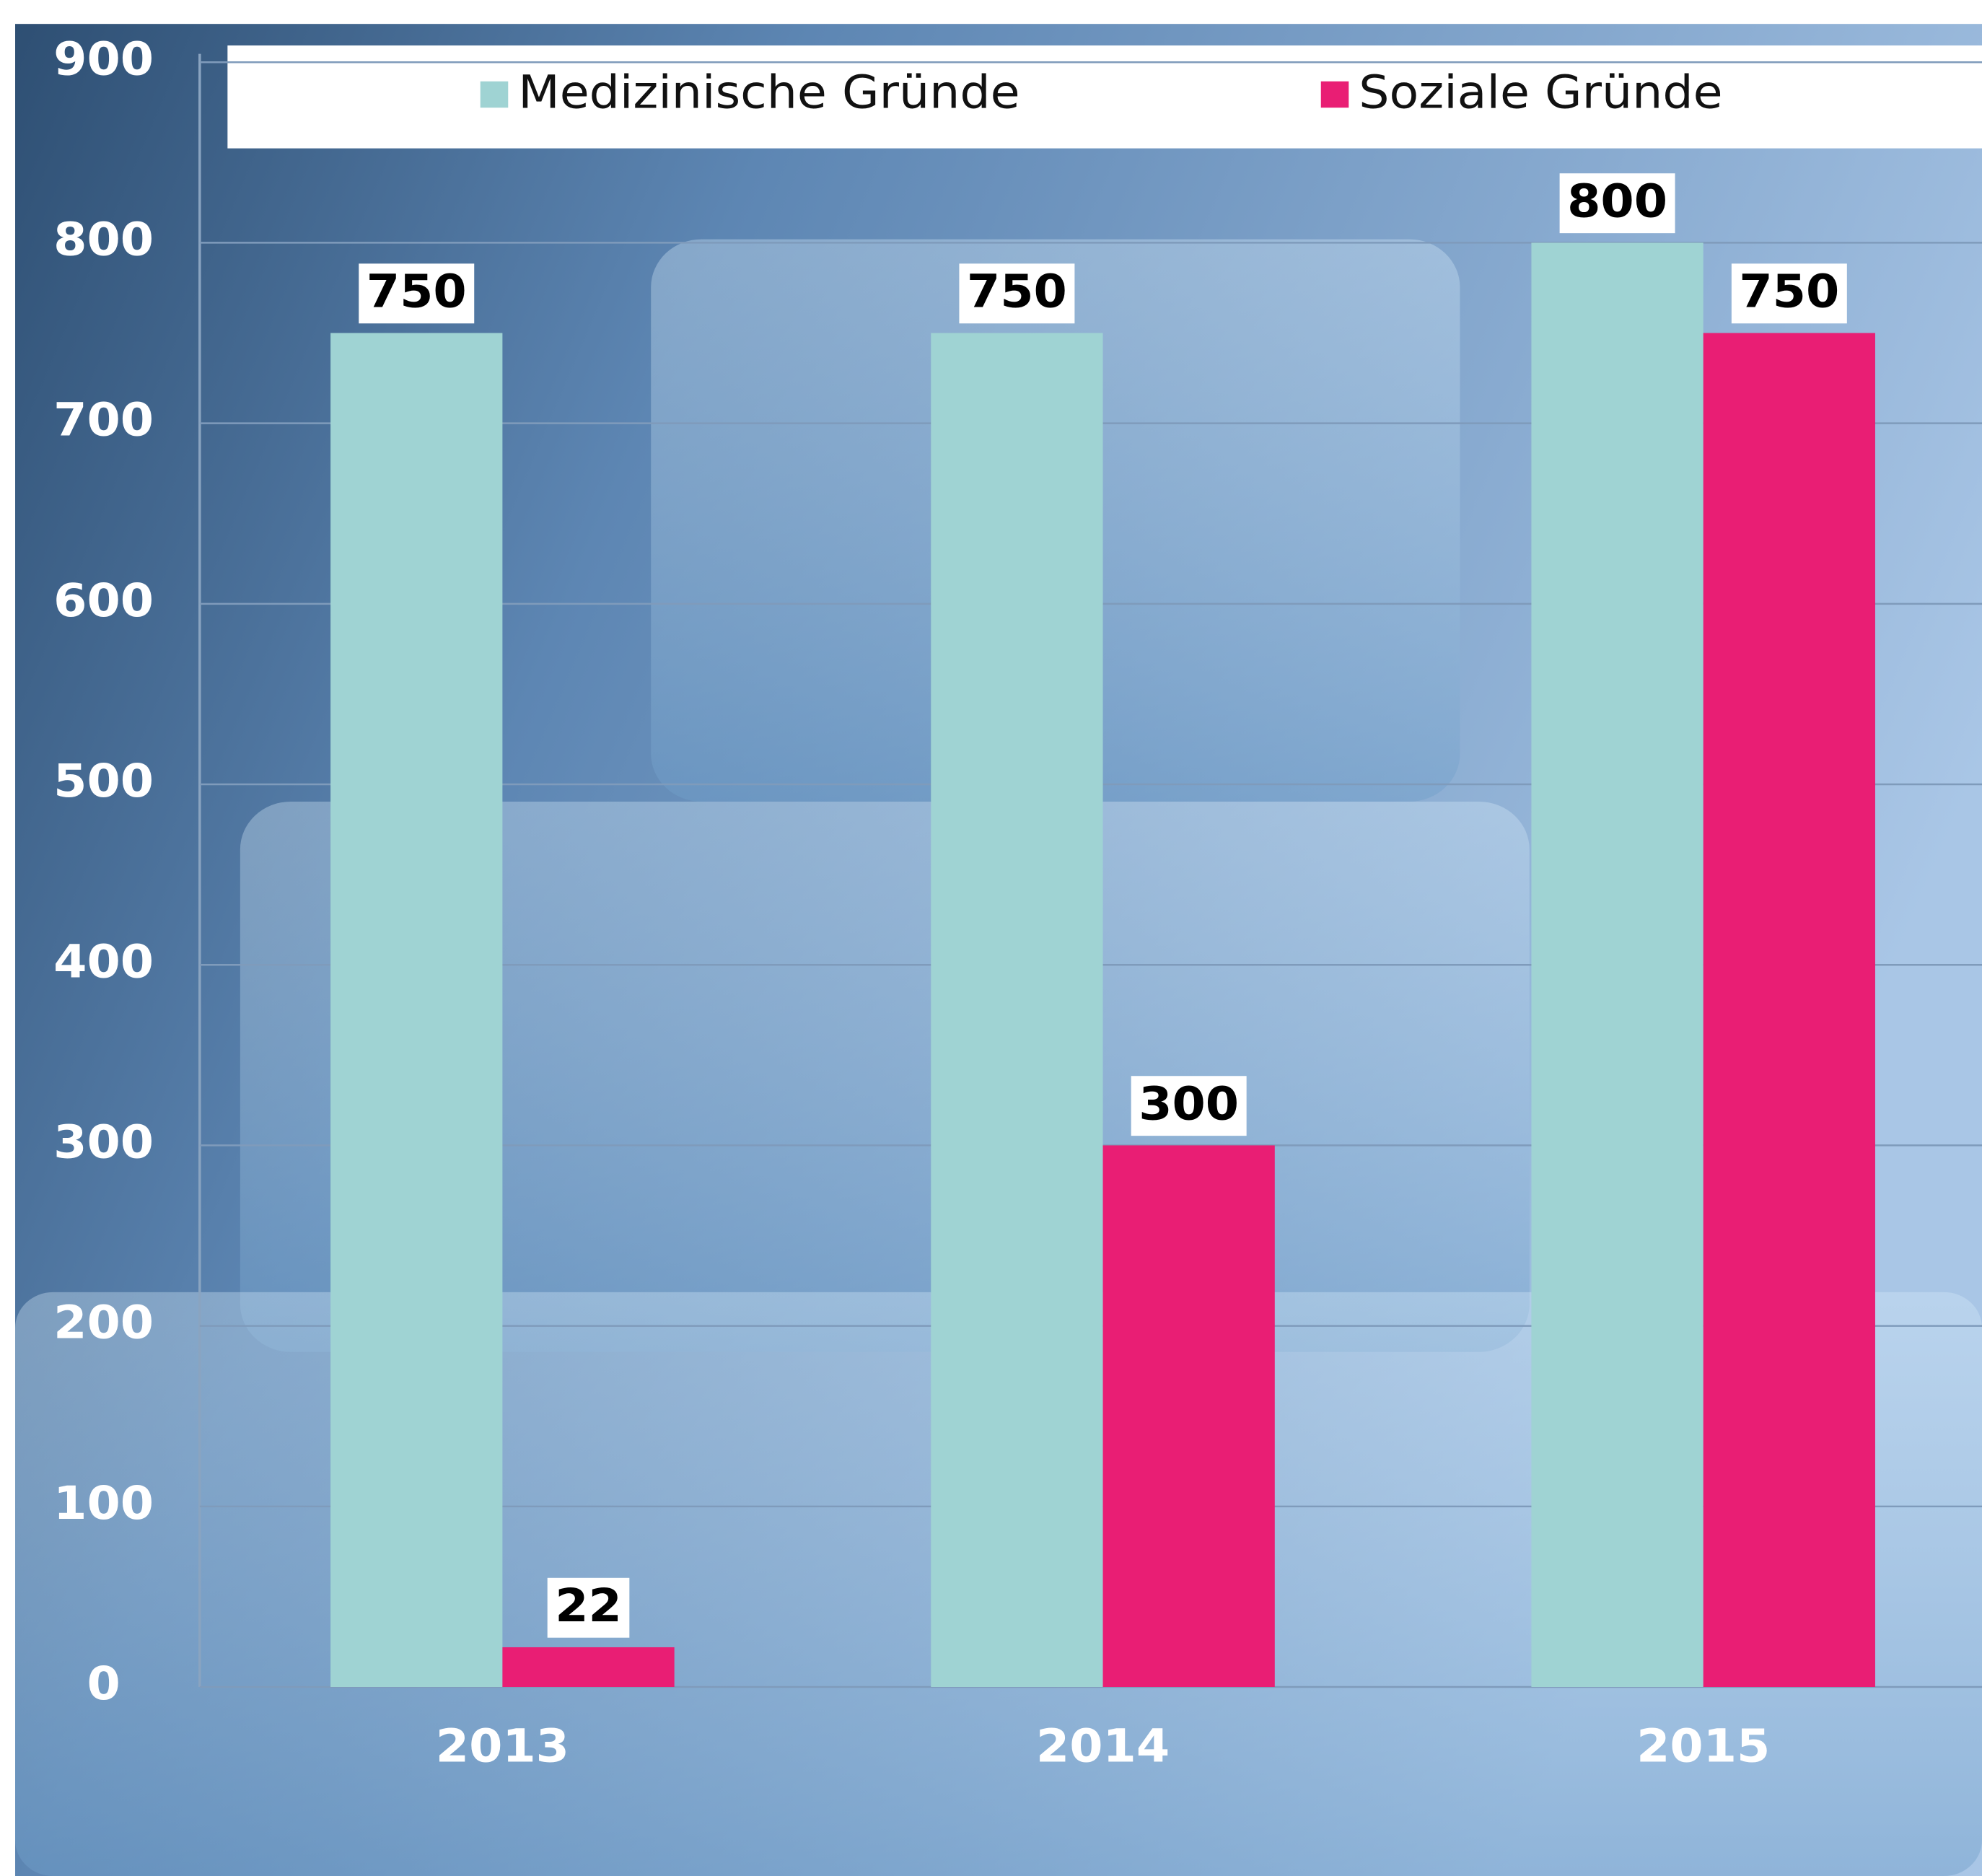  I want to click on x-tick-label: 2014, so click(1103, 1747).